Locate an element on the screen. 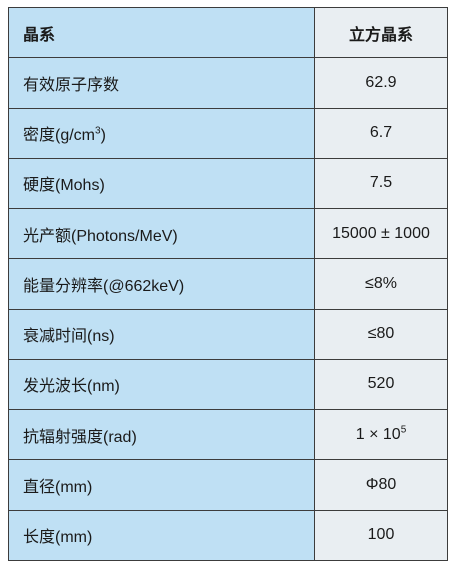 This screenshot has width=457, height=568. table-row: 有效原子序数 62.9 is located at coordinates (228, 83).